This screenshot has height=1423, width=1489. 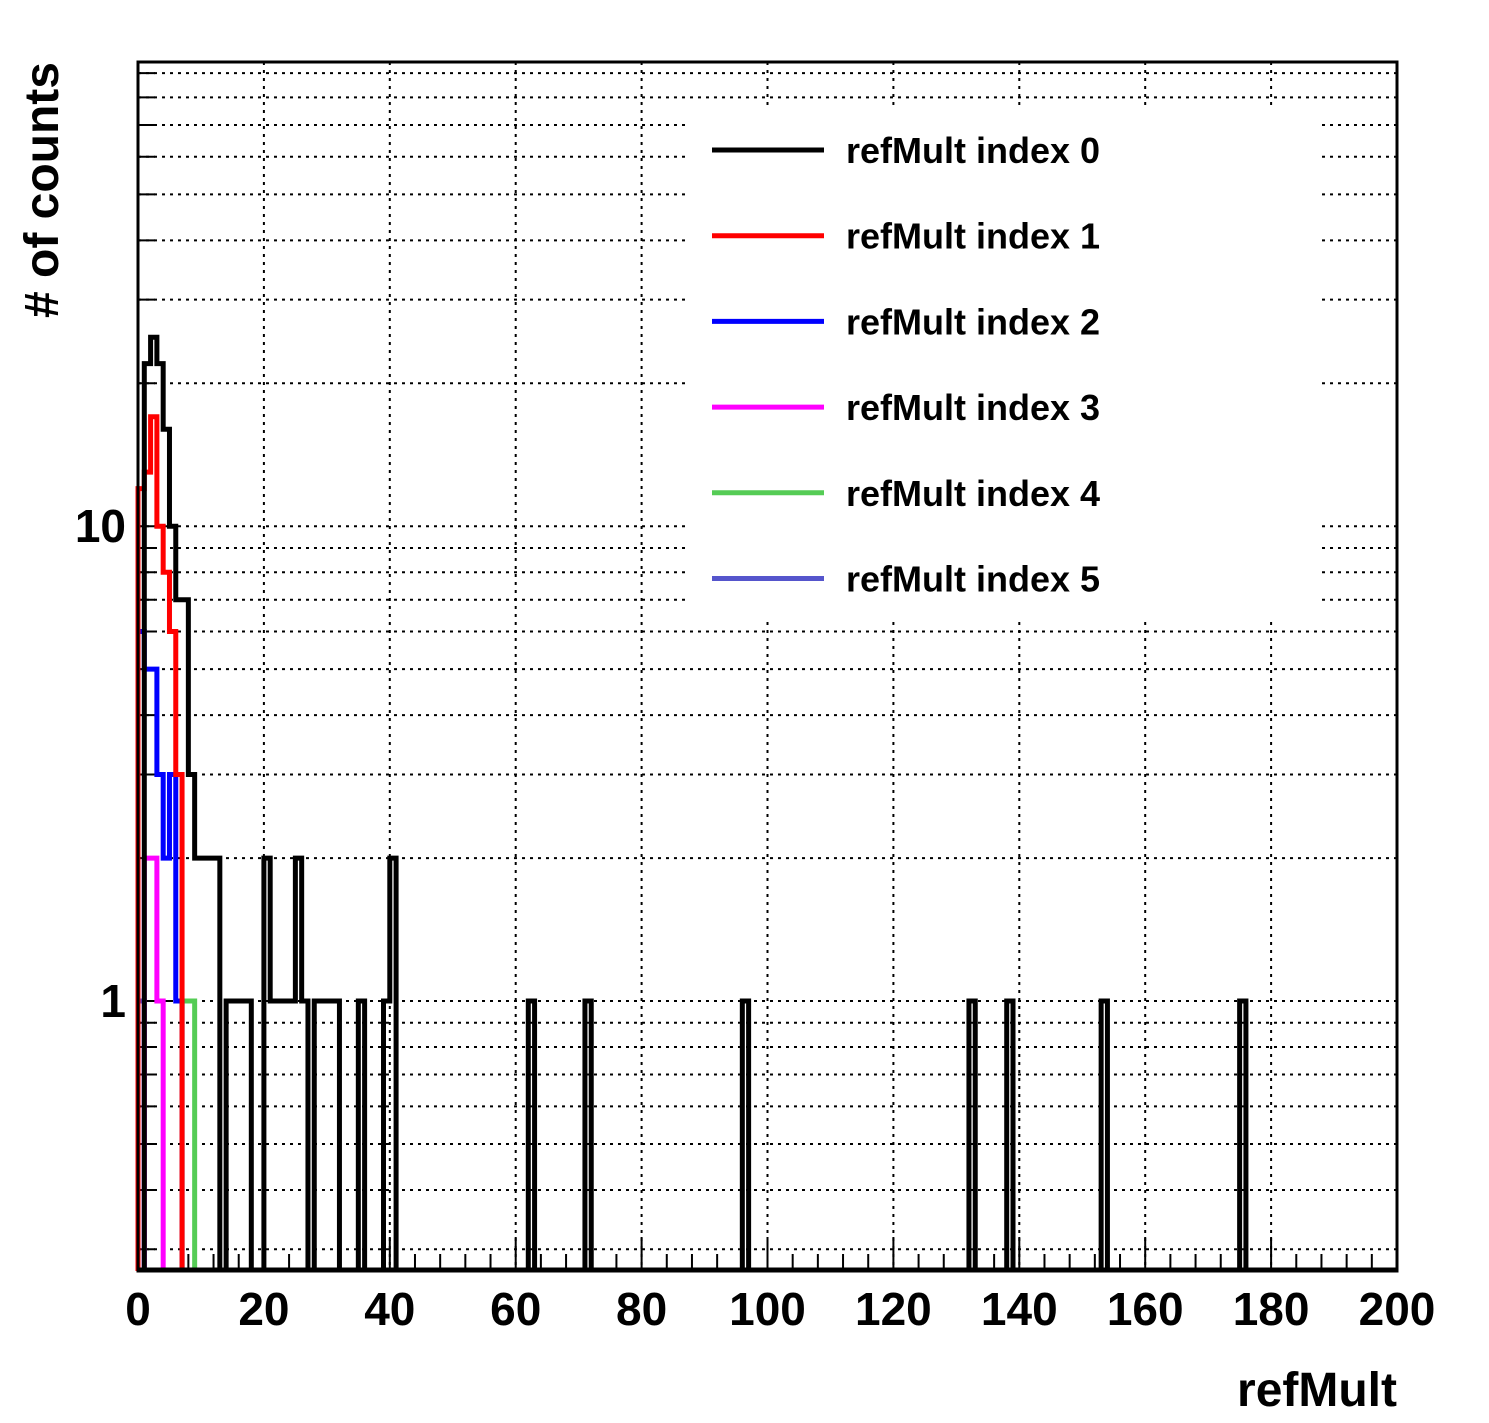 I want to click on x-tick-label: 20, so click(x=263, y=1309).